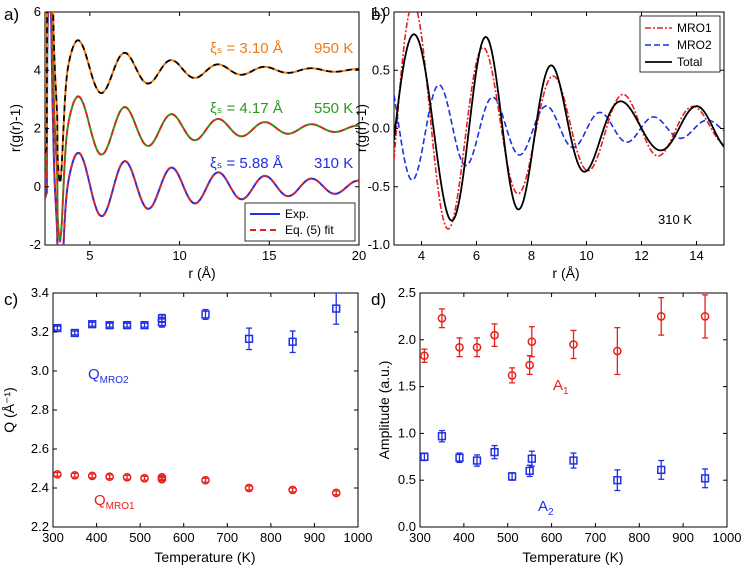 Image resolution: width=752 pixels, height=577 pixels. What do you see at coordinates (561, 387) in the screenshot?
I see `label-a1: A1` at bounding box center [561, 387].